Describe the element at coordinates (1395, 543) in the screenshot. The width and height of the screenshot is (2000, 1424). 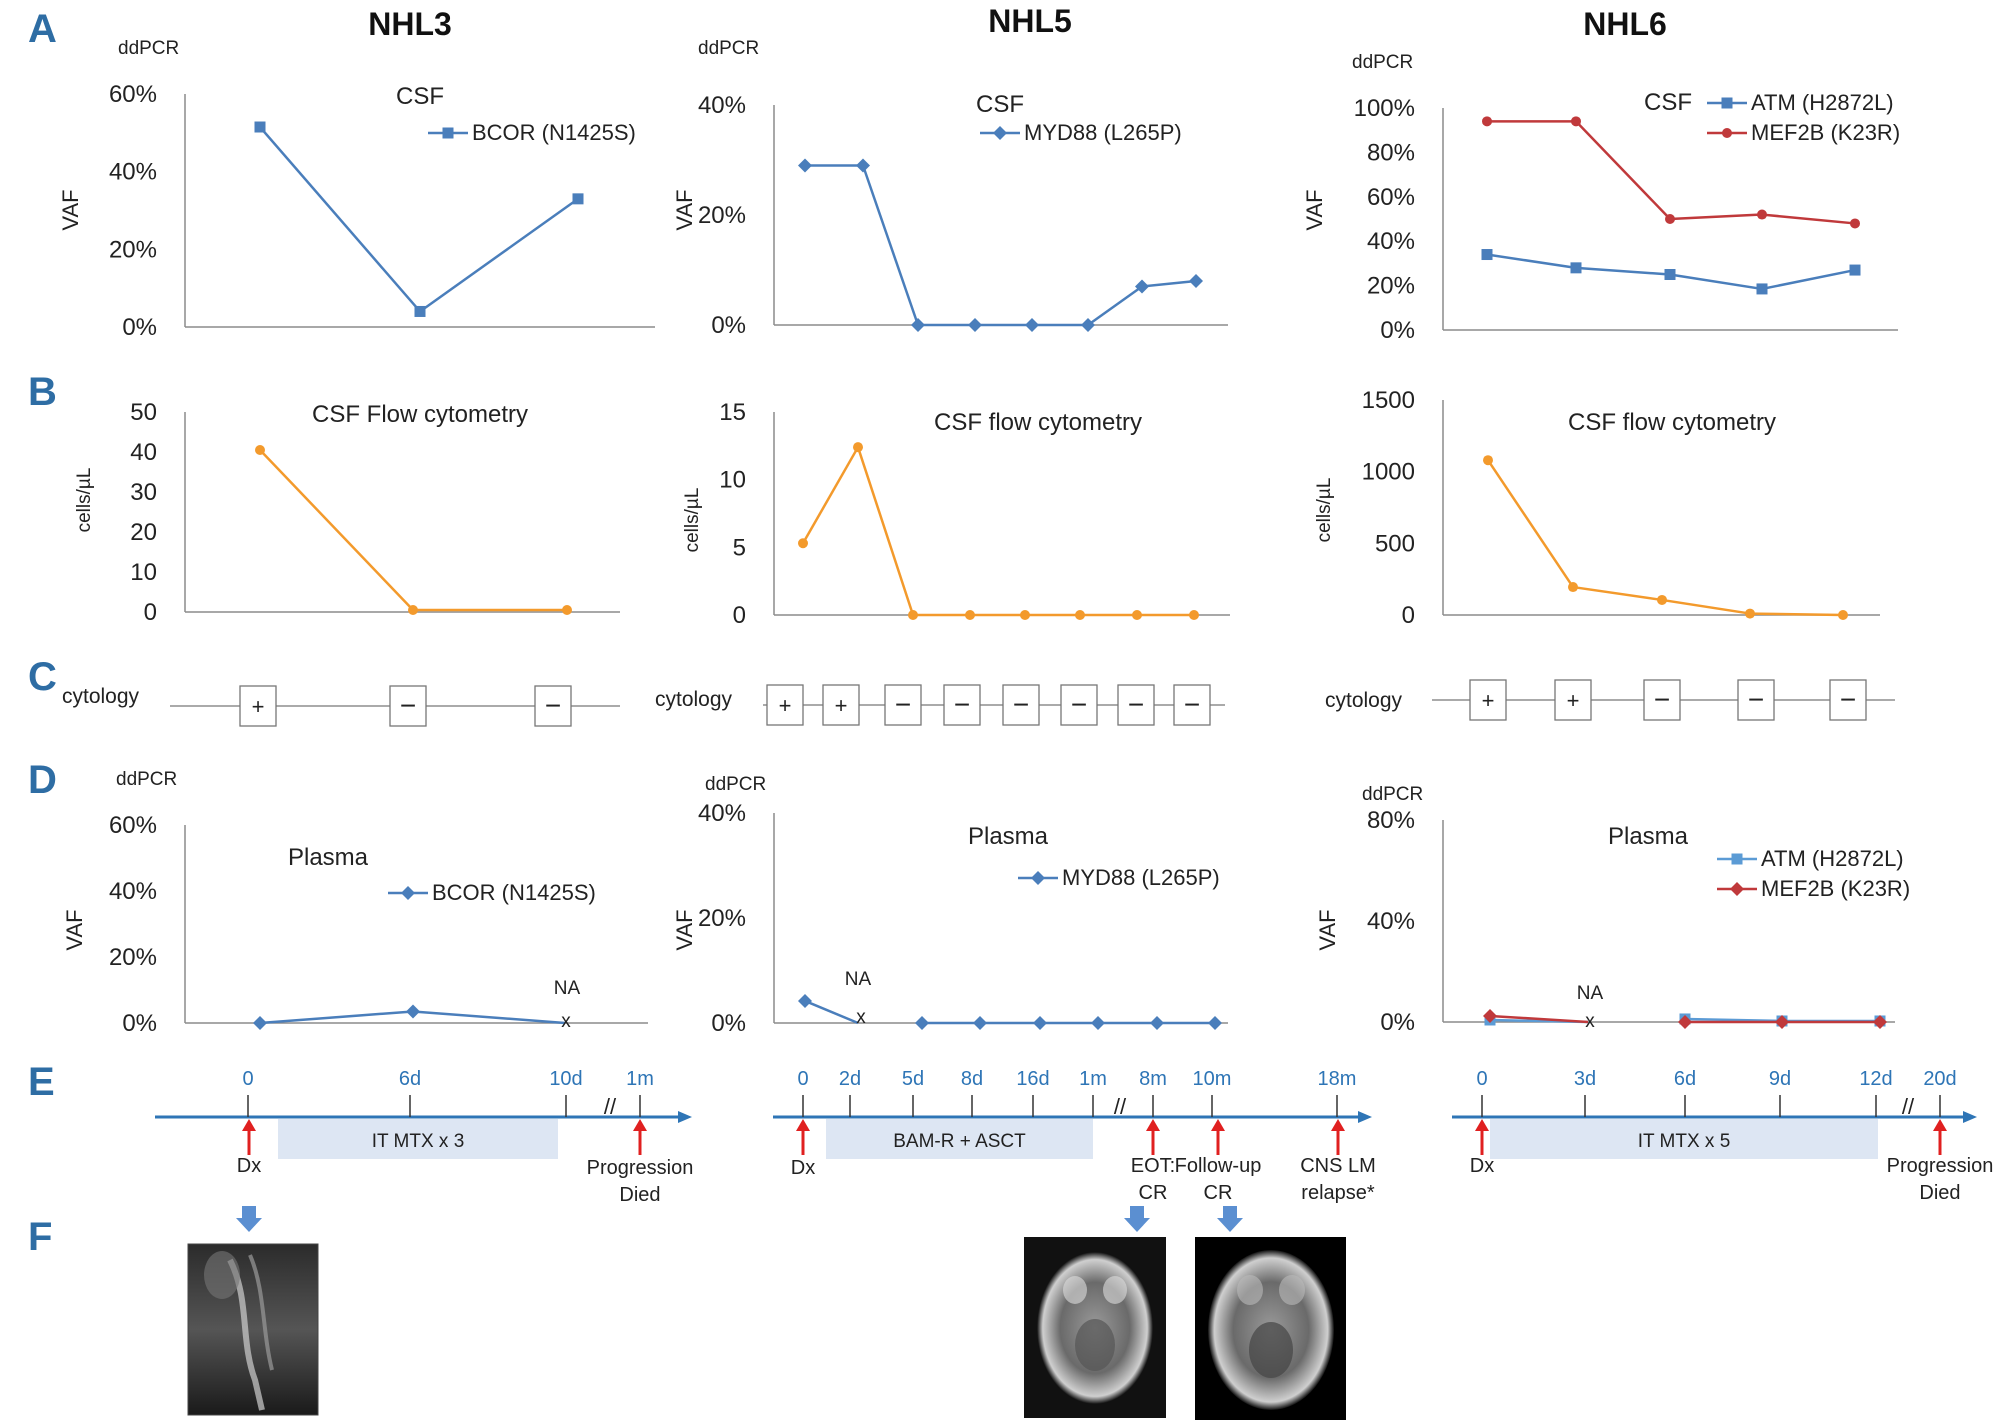
I see `y-tick-label: 500` at that location.